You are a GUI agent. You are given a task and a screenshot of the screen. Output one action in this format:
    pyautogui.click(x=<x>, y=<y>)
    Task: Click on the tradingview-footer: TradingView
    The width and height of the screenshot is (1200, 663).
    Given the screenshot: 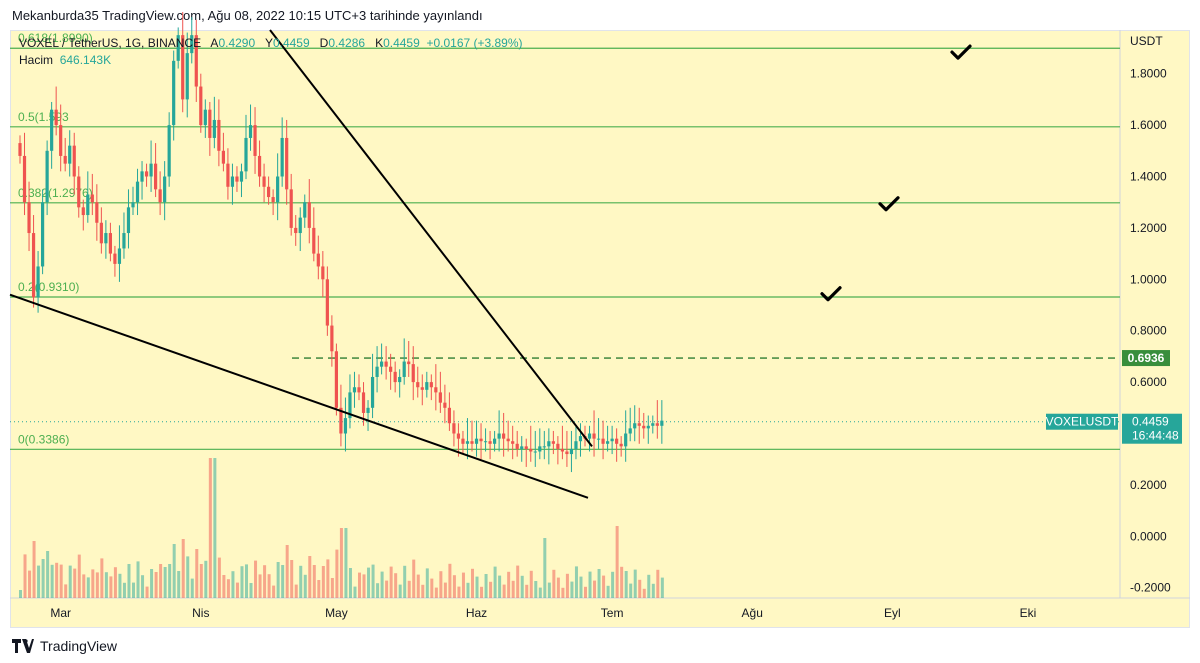 What is the action you would take?
    pyautogui.click(x=64, y=646)
    